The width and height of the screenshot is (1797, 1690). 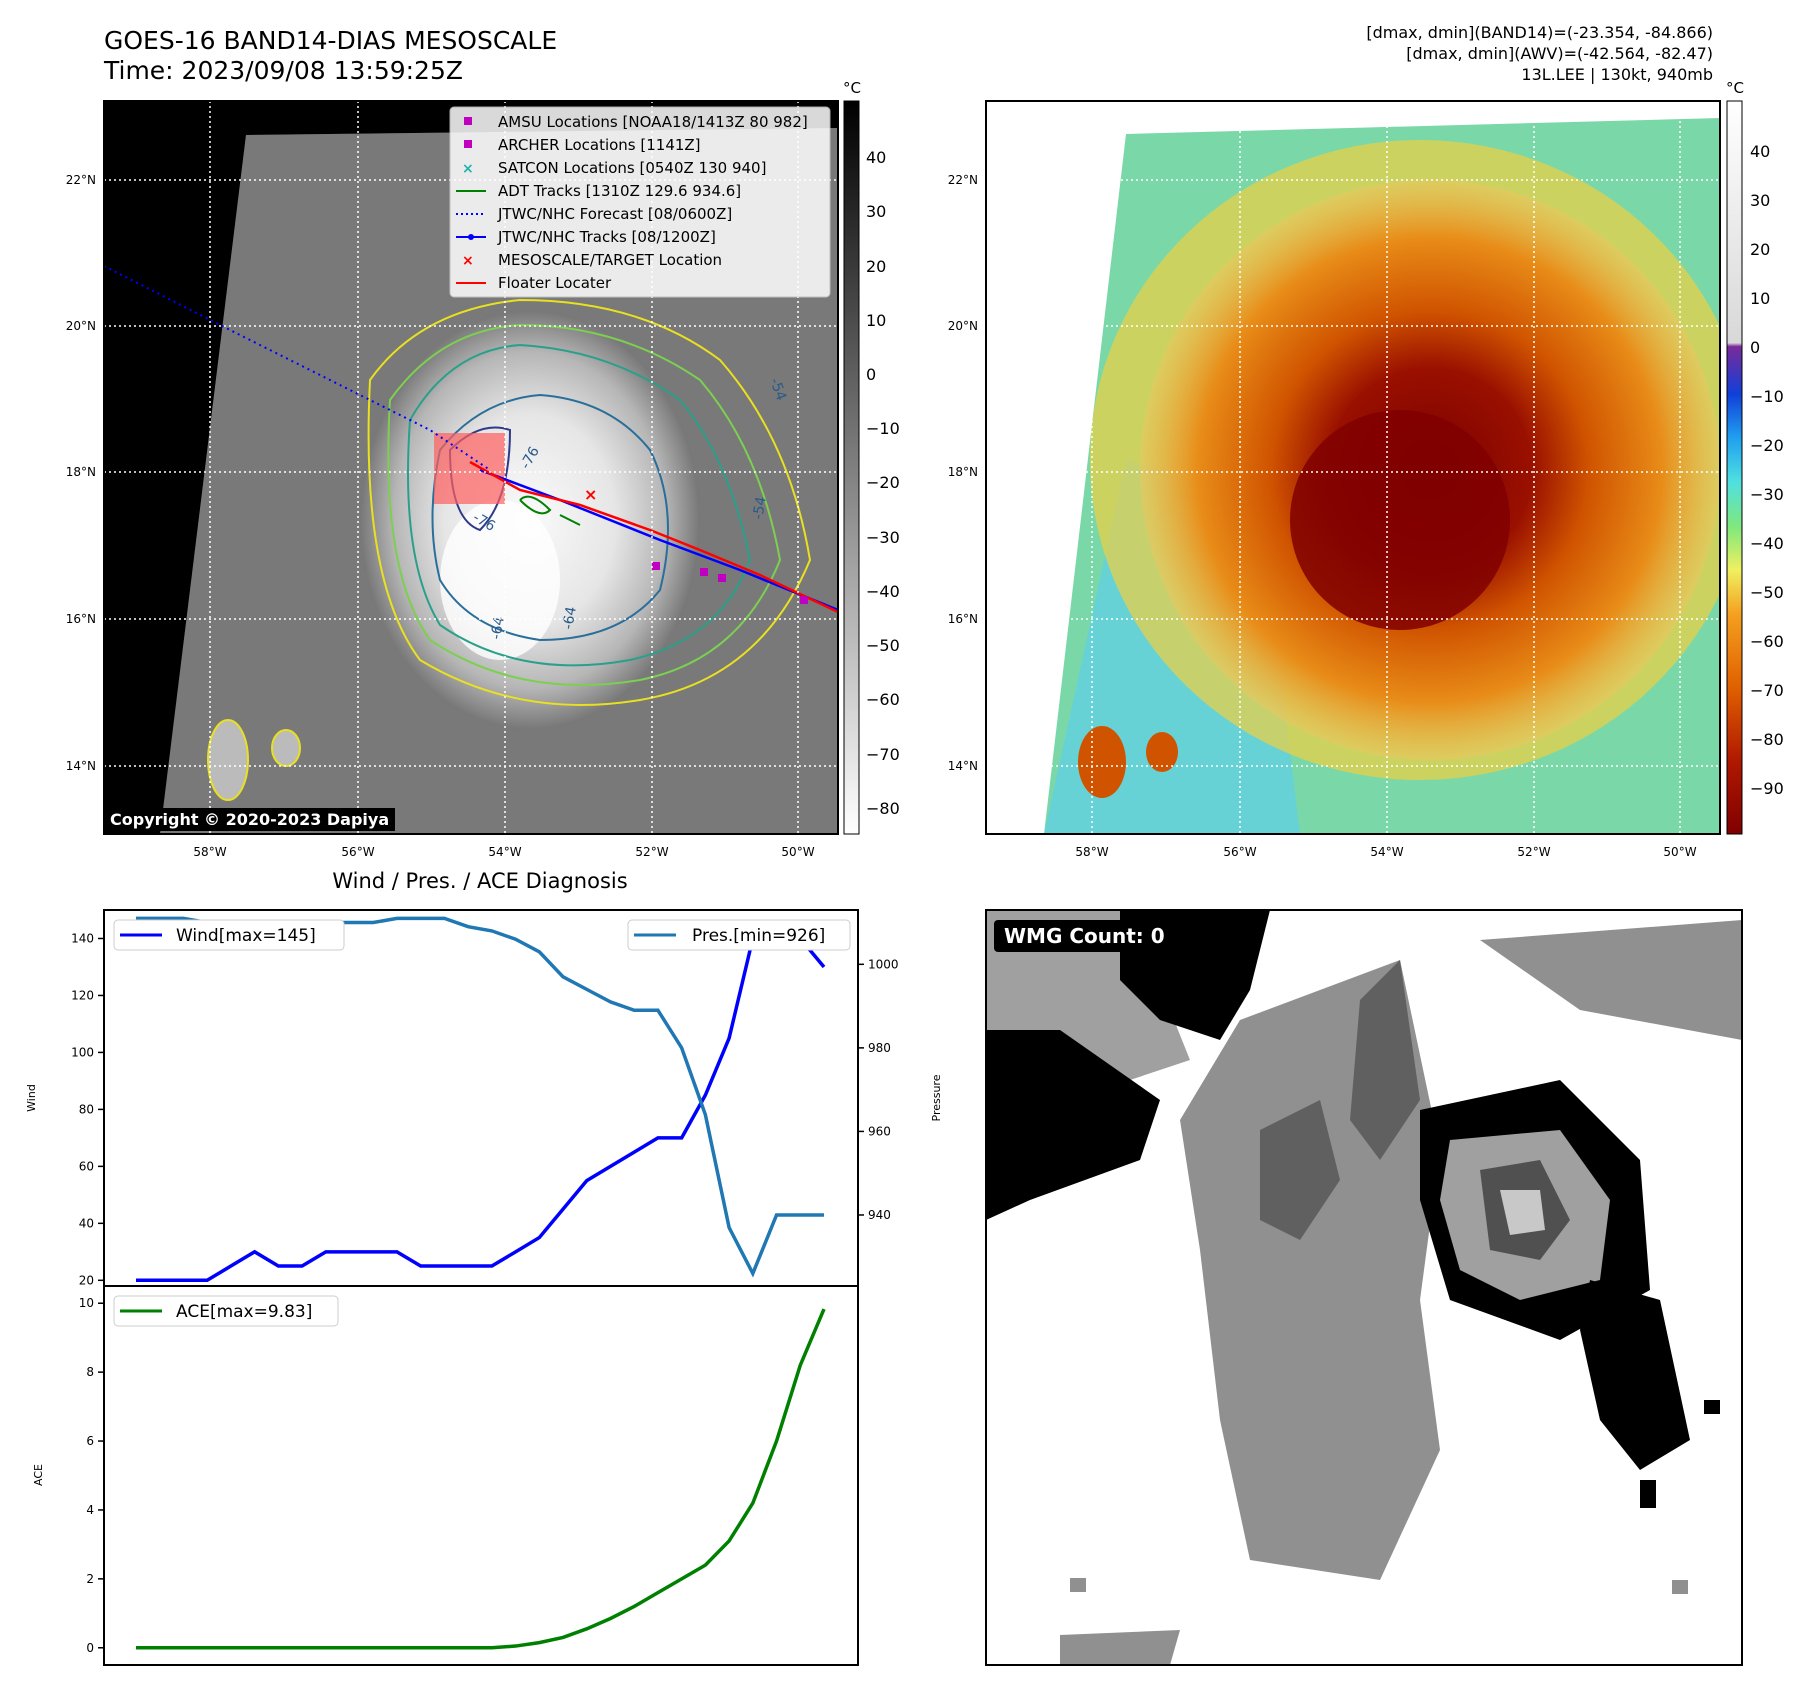 I want to click on wmg-count-label: WMG Count: 0, so click(x=1084, y=936).